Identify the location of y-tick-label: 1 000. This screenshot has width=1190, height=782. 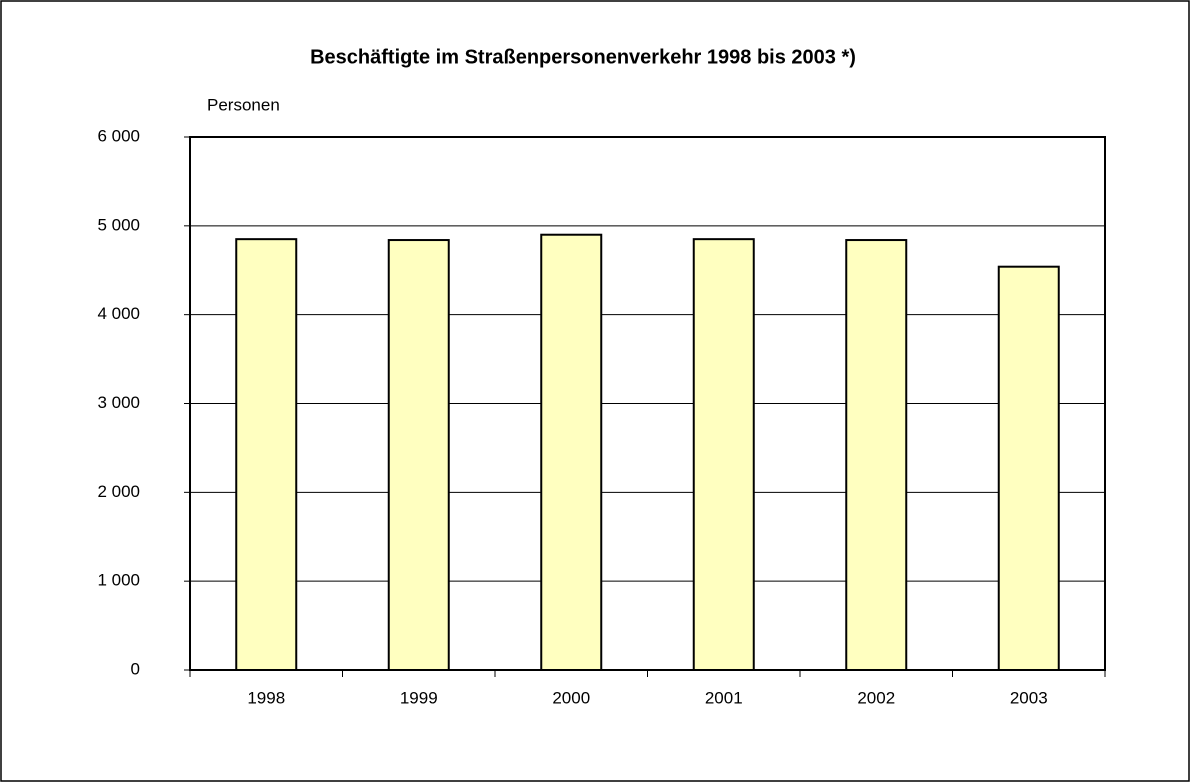
(118, 580).